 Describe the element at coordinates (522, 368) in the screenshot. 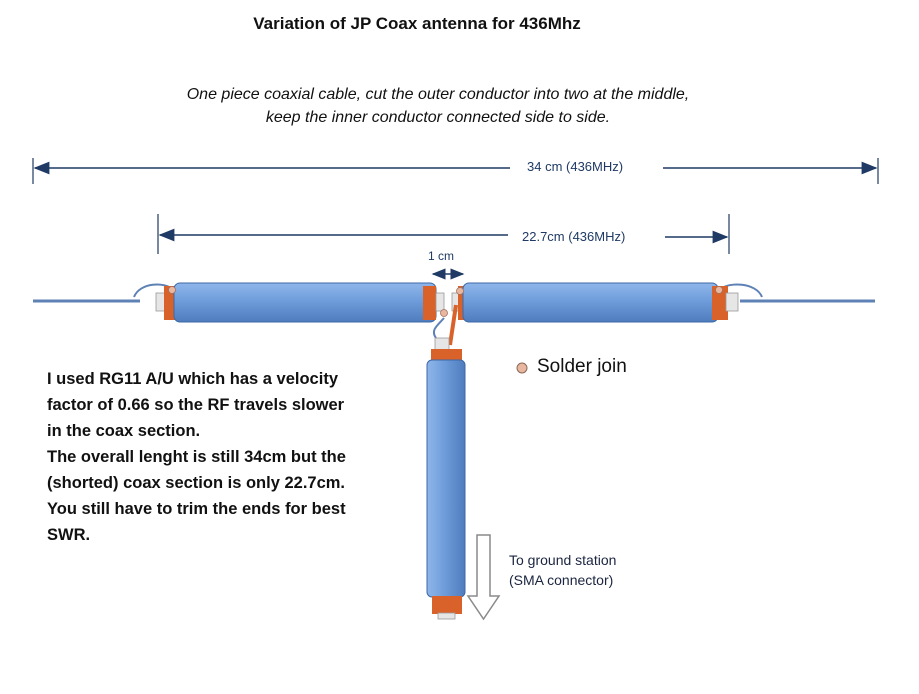

I see `solder-join-legend-marker` at that location.